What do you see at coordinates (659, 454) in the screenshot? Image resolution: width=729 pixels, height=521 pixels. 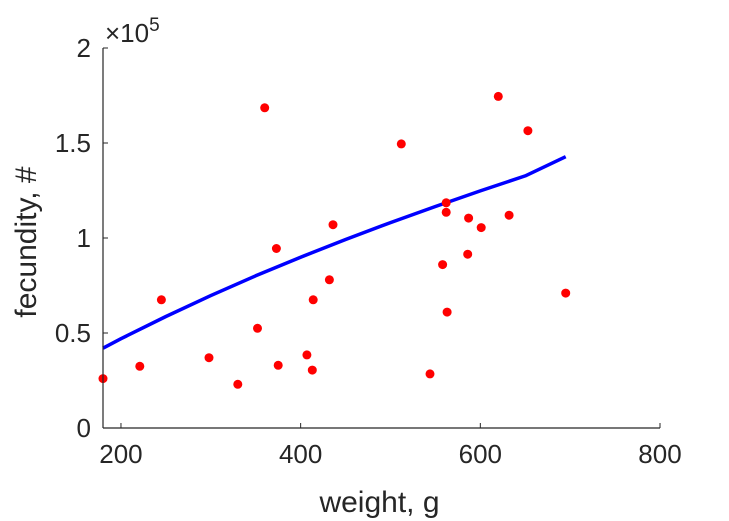 I see `x-tick-label: 800` at bounding box center [659, 454].